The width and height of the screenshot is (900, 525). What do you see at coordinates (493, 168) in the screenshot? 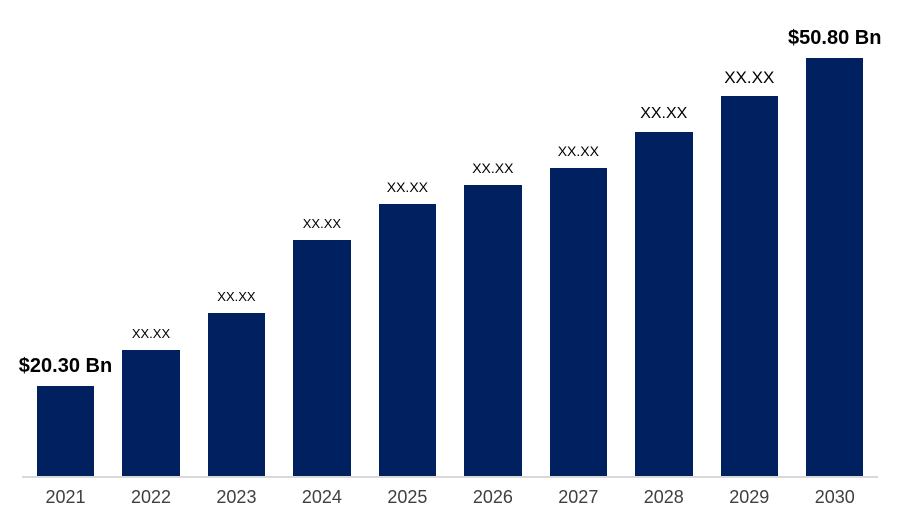
I see `bar-value-label-2026: XX.XX` at bounding box center [493, 168].